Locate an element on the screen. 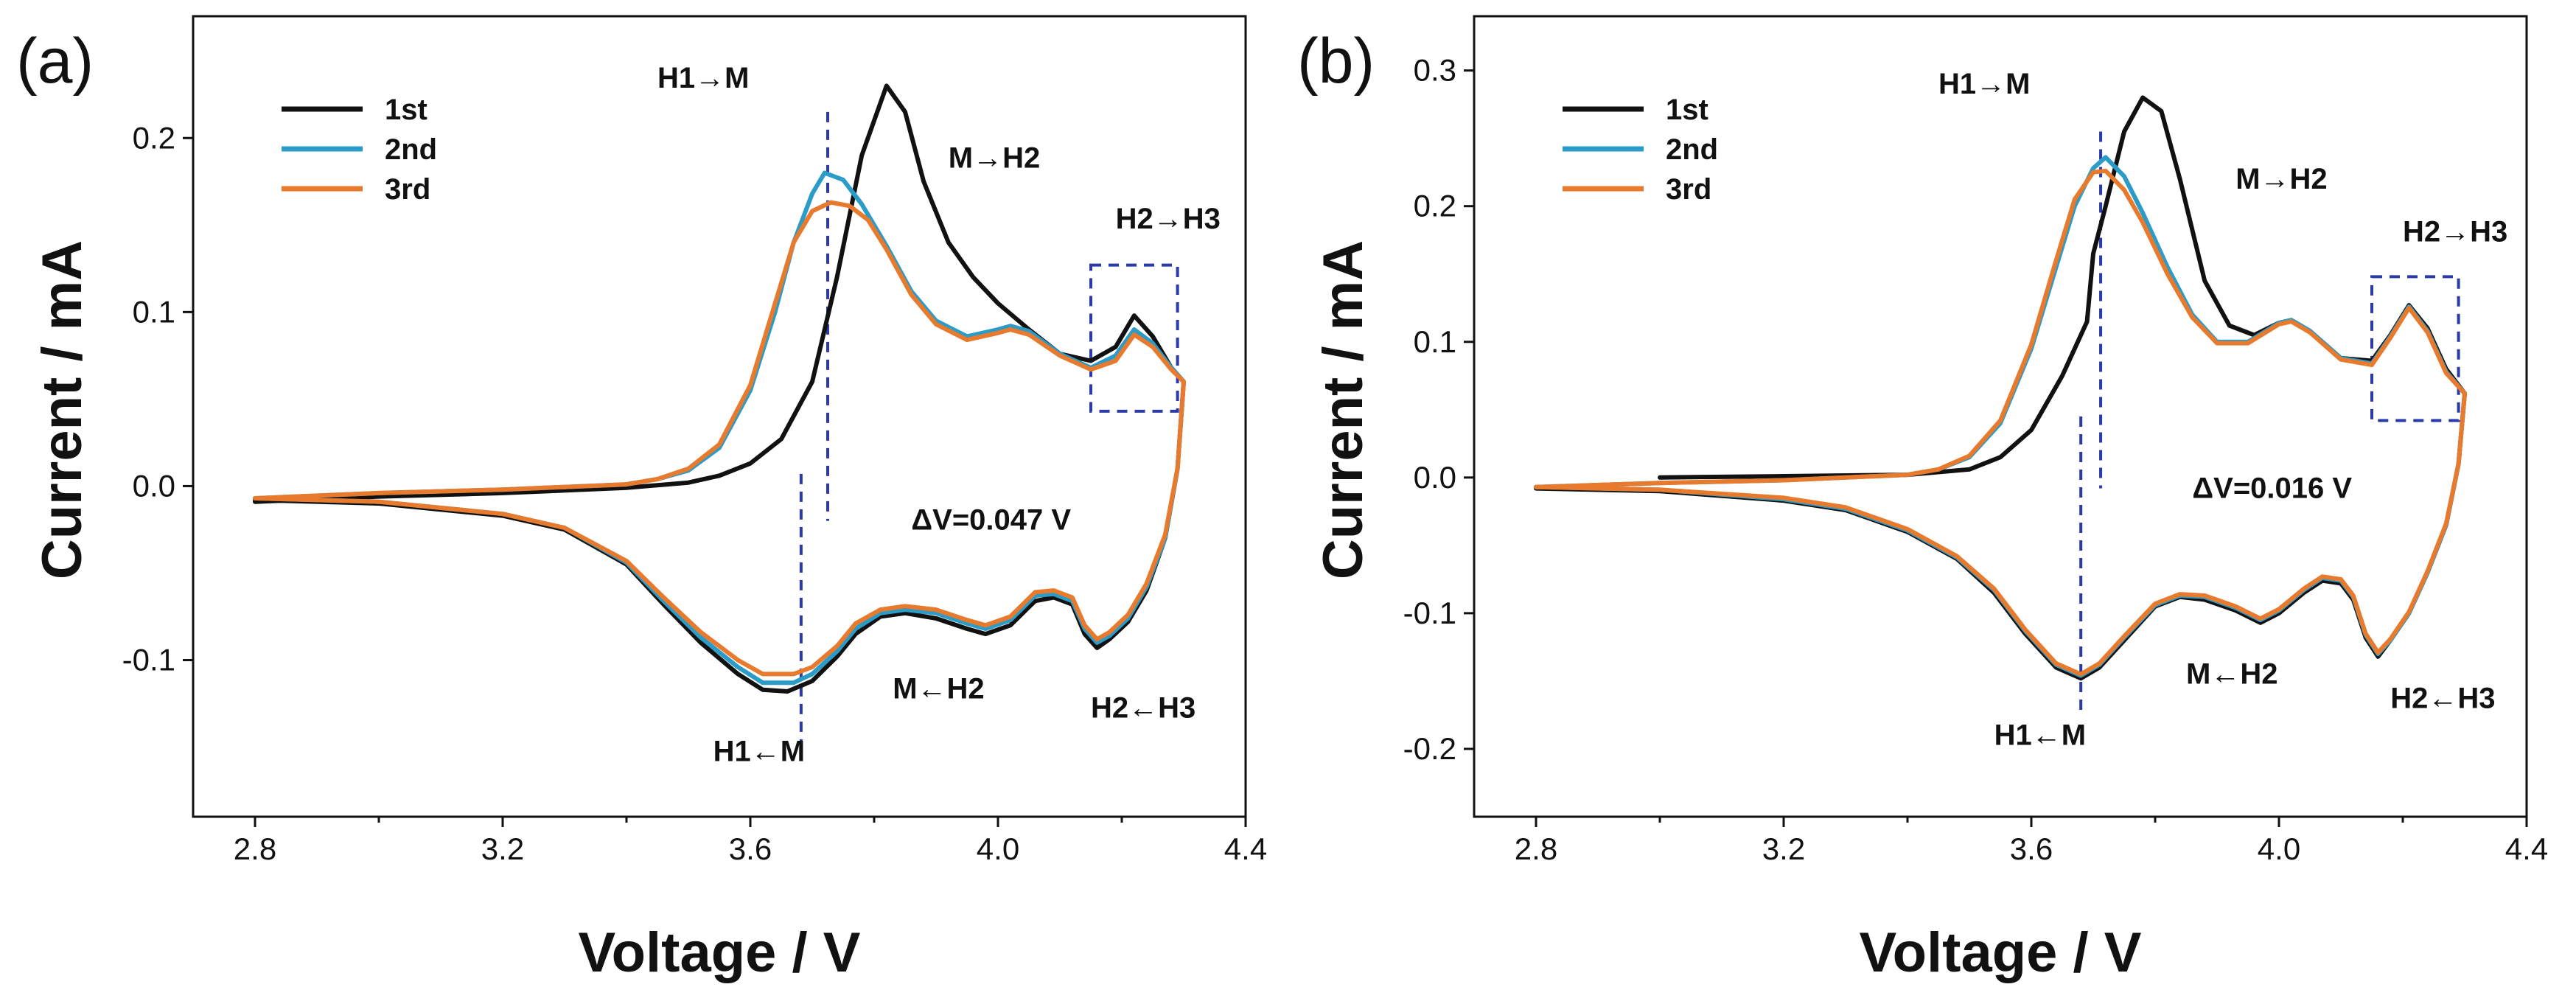 The image size is (2576, 987). peak-annotation: ΔV=0.047 V is located at coordinates (991, 519).